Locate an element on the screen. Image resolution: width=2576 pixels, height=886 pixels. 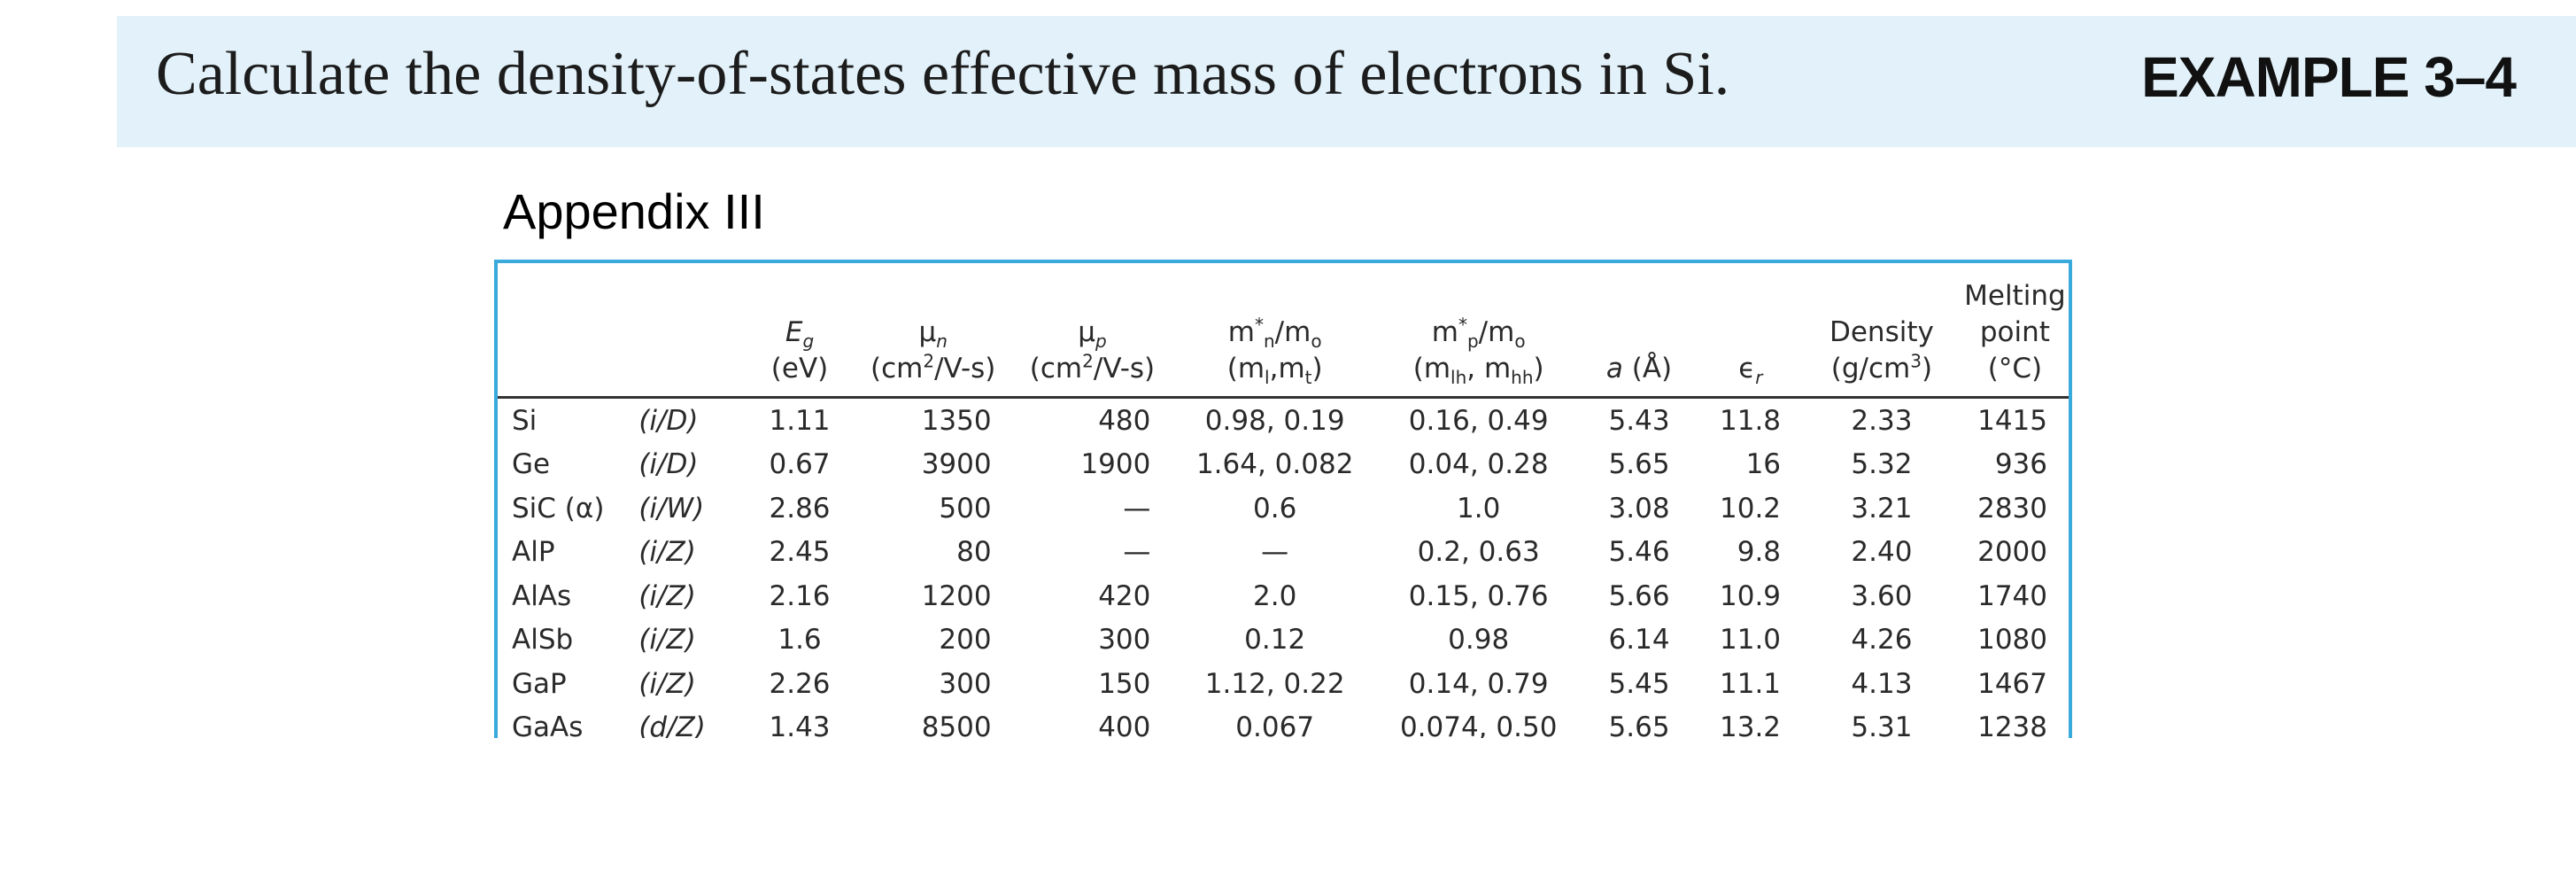
cell-mu-p: 480 is located at coordinates (1124, 421).